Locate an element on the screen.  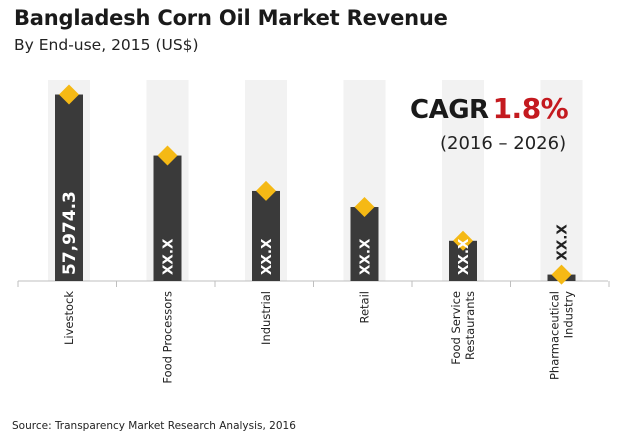
category-label: Food Service is located at coordinates (456, 328).